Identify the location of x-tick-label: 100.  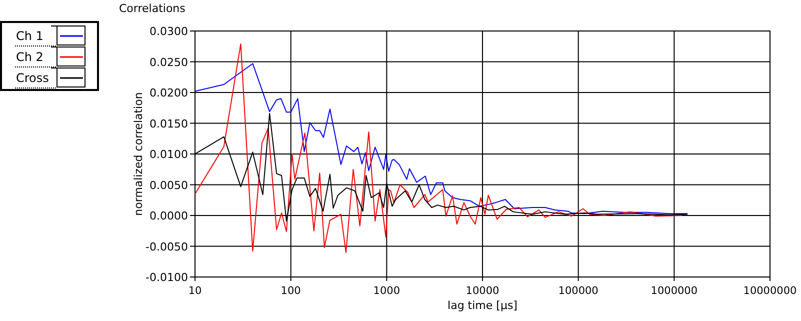
(290, 291).